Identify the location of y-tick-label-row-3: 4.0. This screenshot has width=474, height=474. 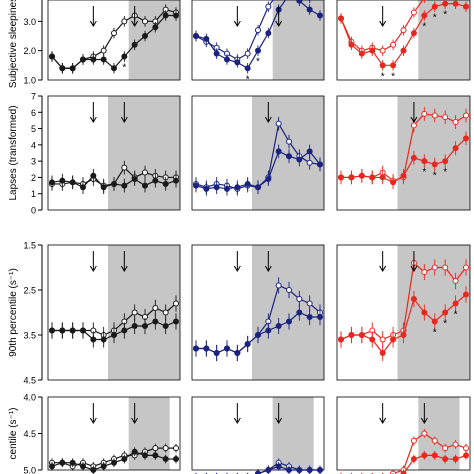
(29, 398).